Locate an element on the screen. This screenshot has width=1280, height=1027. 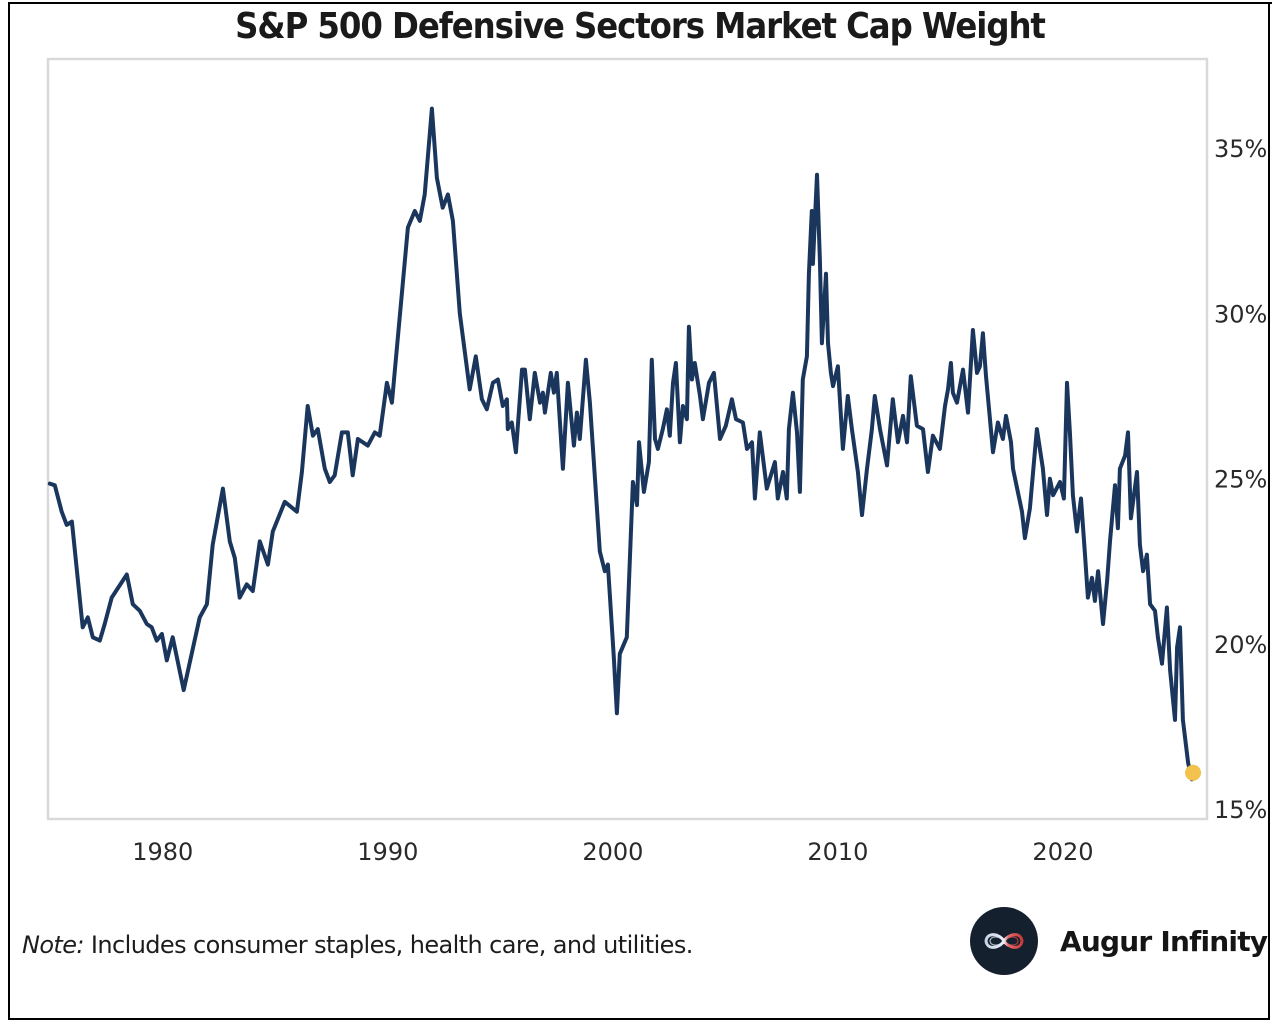
y-tick-label: 20% is located at coordinates (1240, 645).